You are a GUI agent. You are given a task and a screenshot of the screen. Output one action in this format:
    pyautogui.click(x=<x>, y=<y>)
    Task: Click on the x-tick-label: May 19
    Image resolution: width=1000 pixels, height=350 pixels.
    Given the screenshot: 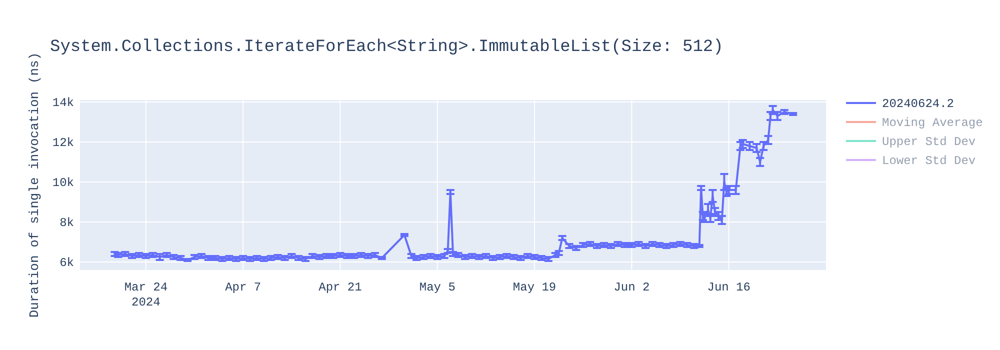 What is the action you would take?
    pyautogui.click(x=534, y=287)
    